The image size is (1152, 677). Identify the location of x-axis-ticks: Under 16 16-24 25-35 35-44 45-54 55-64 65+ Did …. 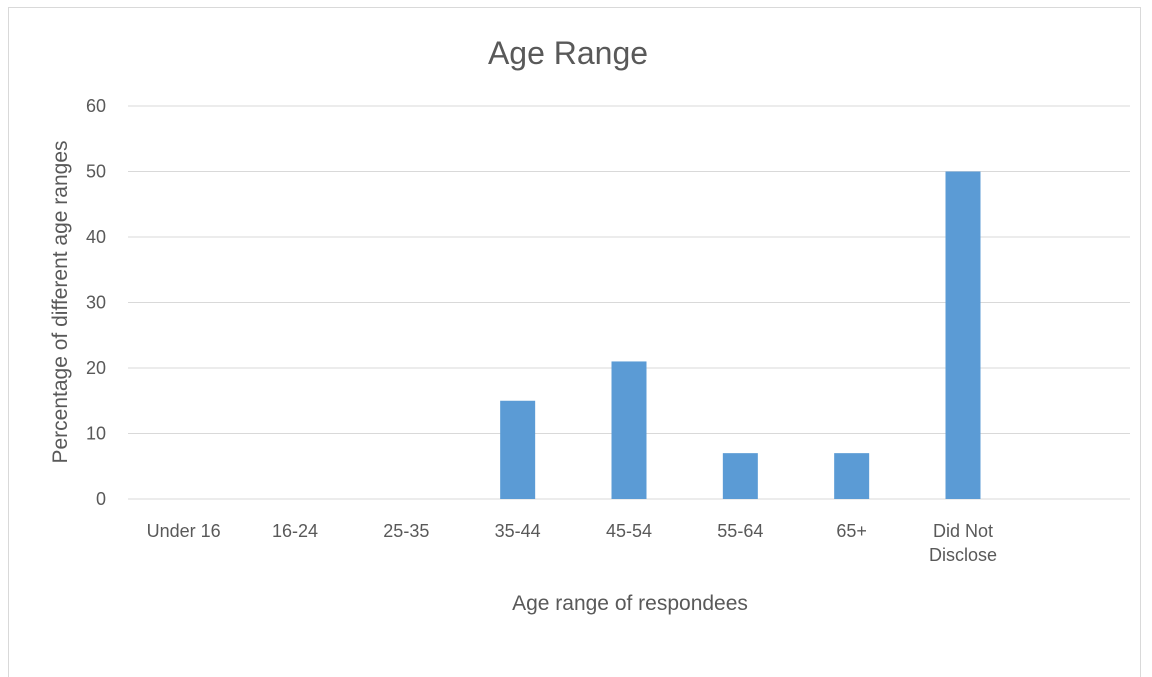
(572, 543).